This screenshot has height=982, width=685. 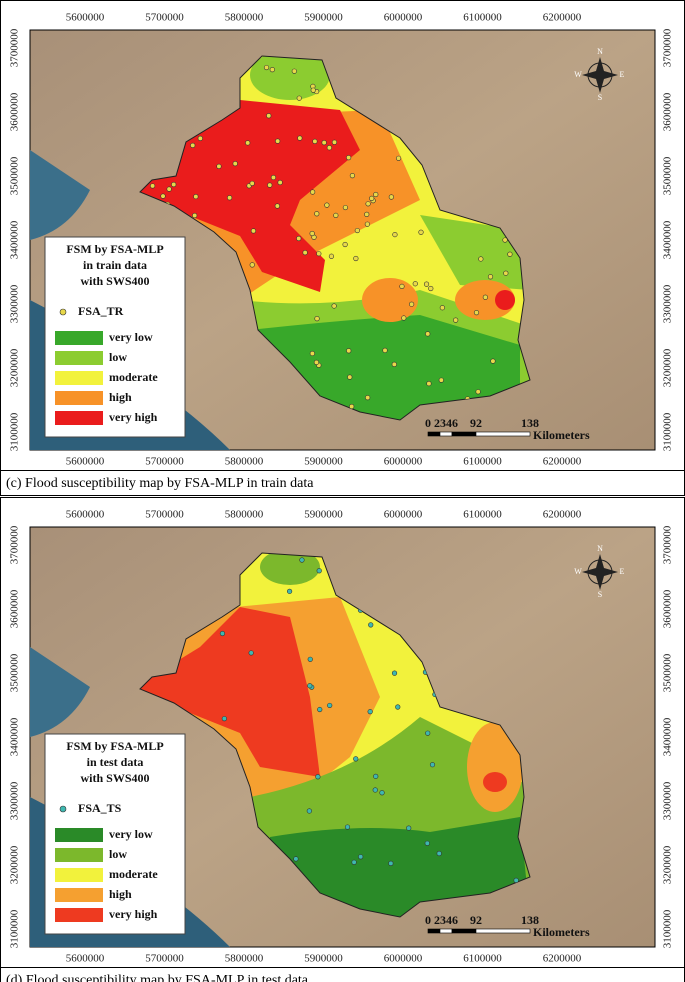 What do you see at coordinates (530, 423) in the screenshot?
I see `scale-label: 138` at bounding box center [530, 423].